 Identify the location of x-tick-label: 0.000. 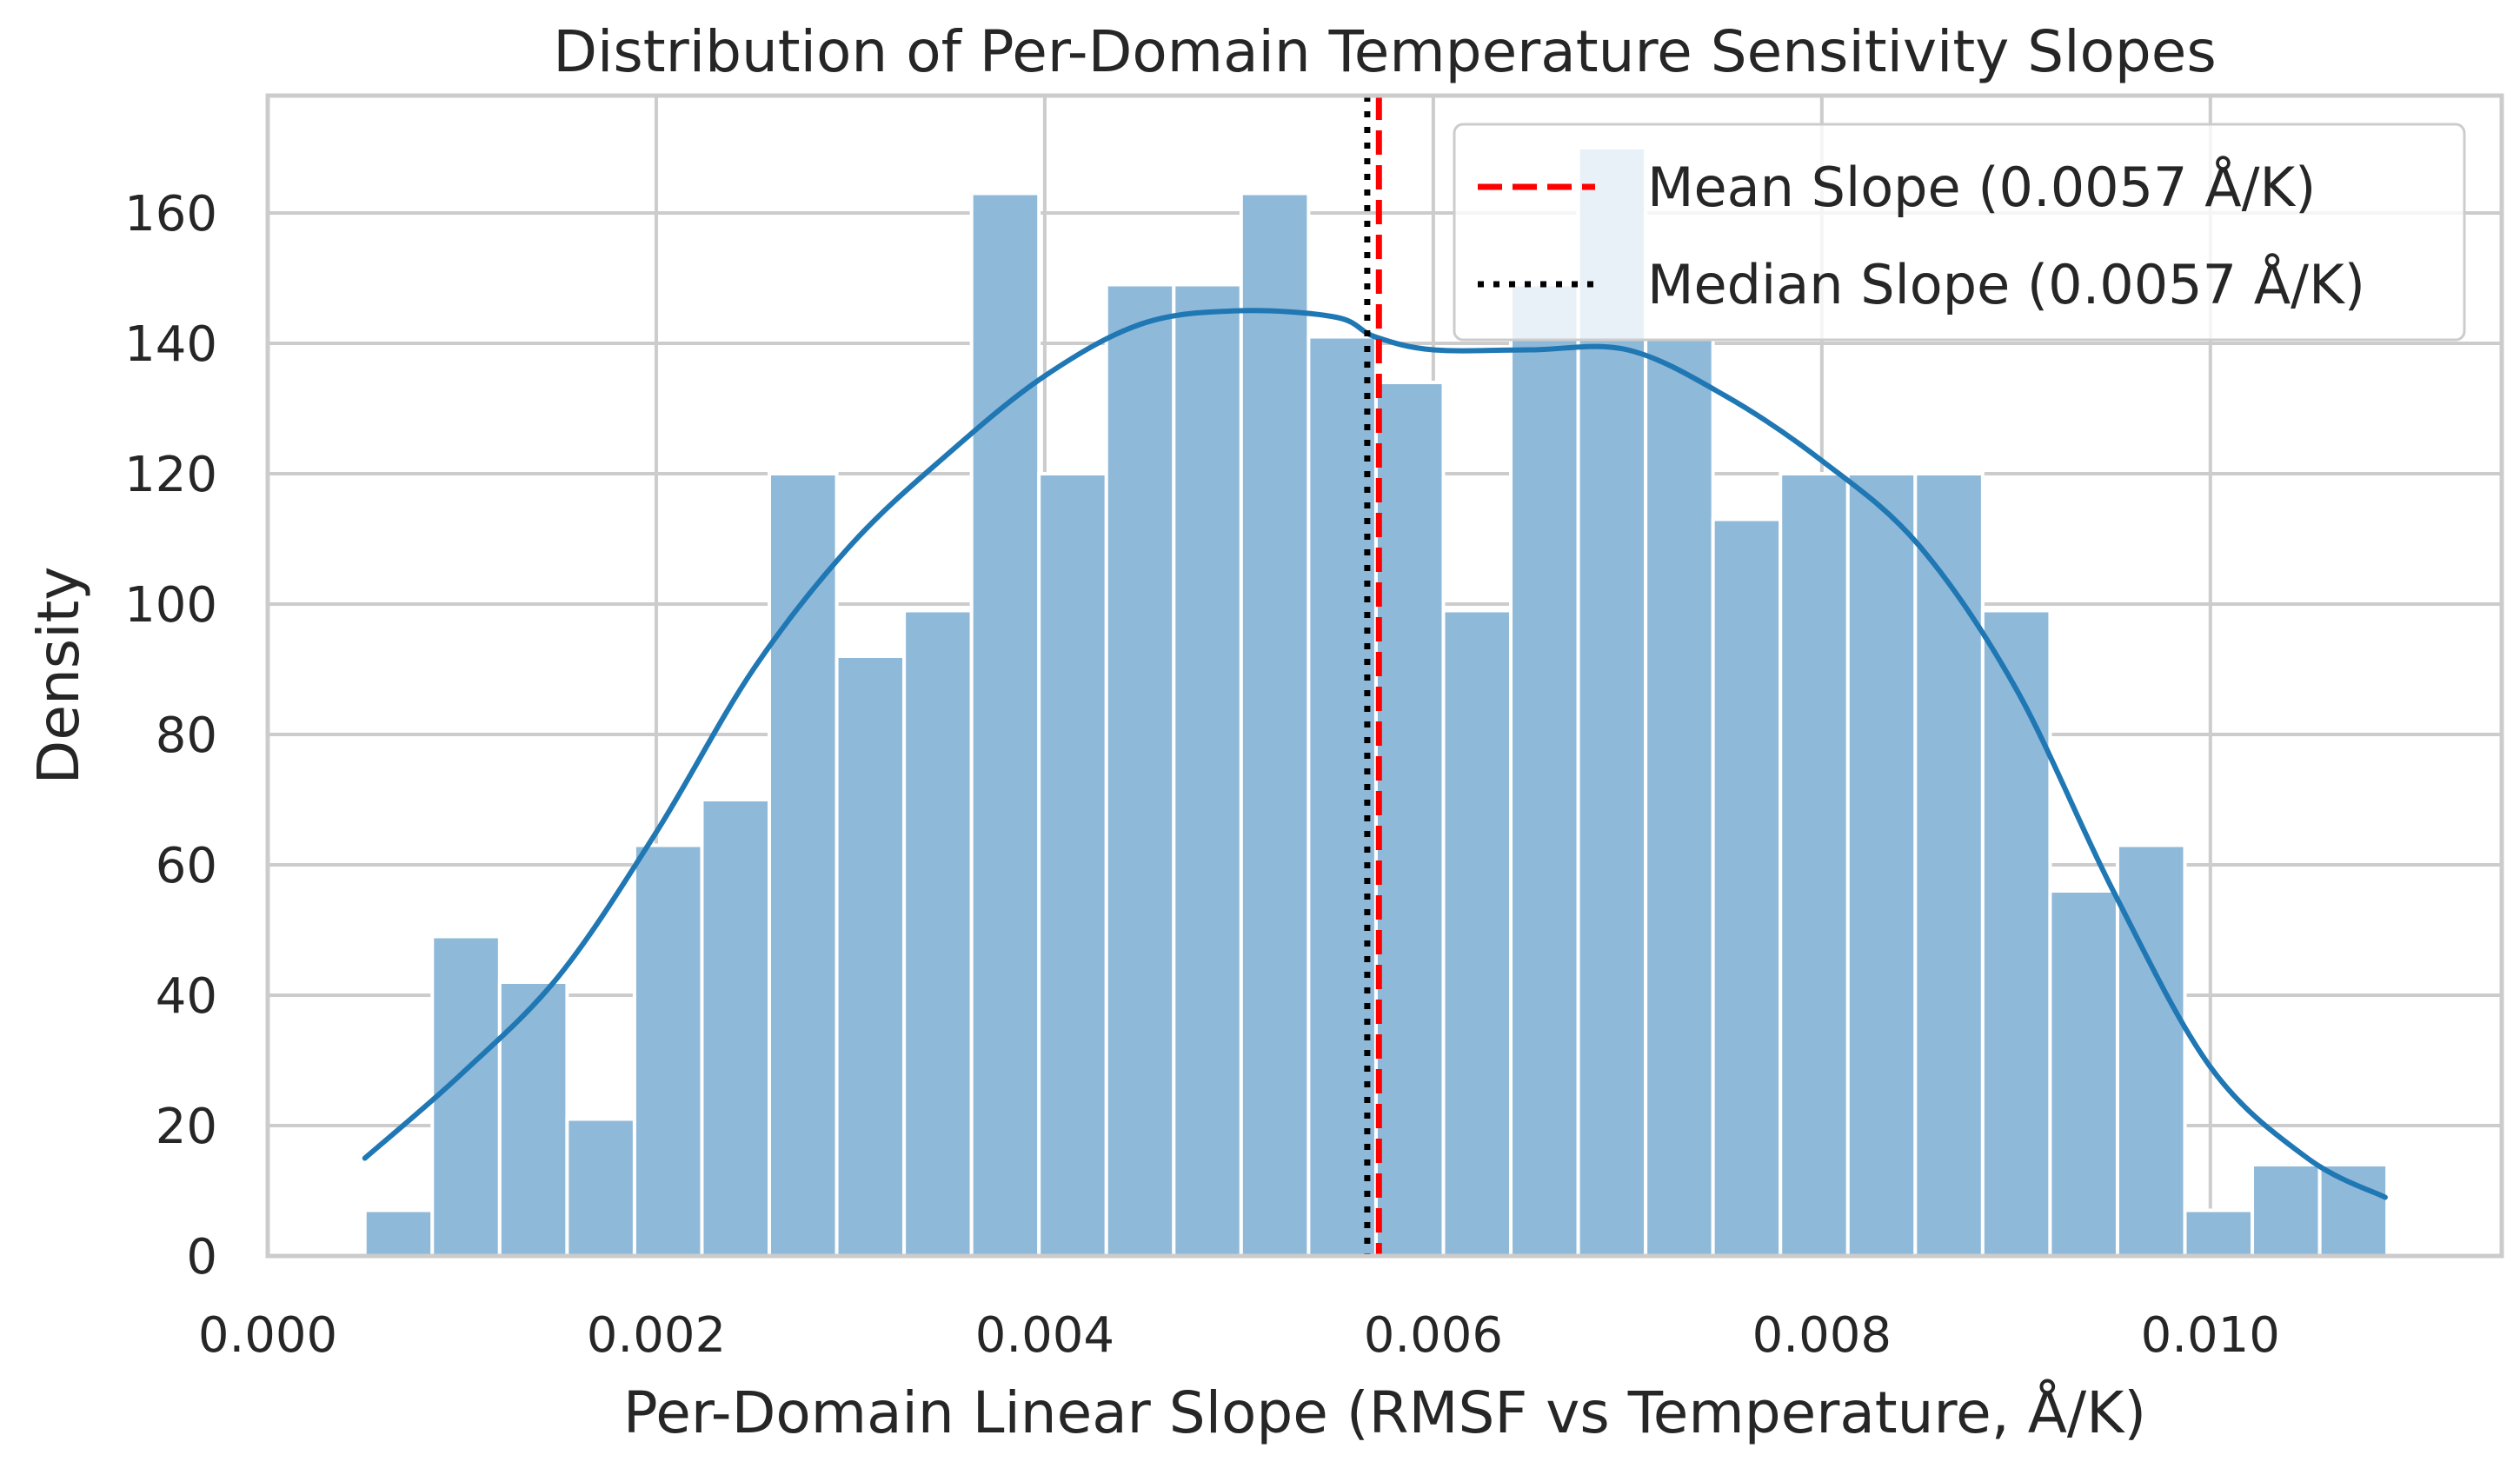
(267, 1336).